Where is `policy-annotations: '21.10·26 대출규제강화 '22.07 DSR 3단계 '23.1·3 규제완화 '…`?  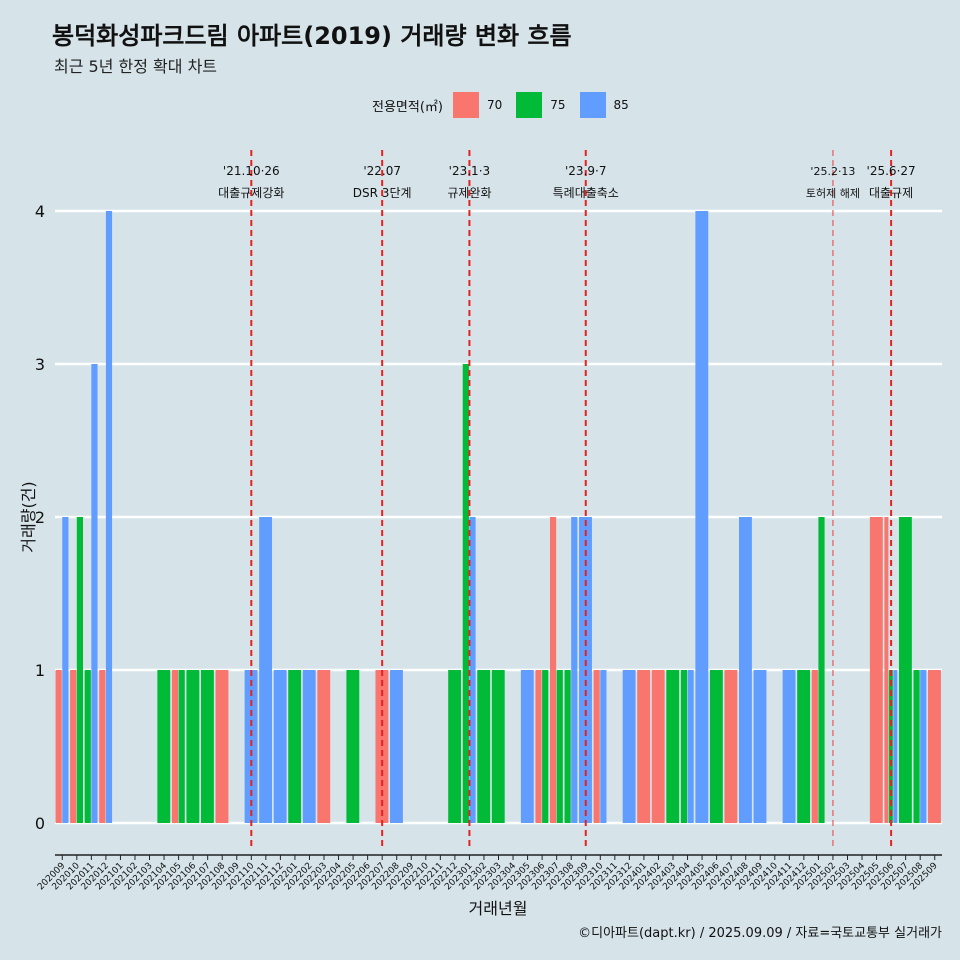 policy-annotations: '21.10·26 대출규제강화 '22.07 DSR 3단계 '23.1·3 규제완화 '… is located at coordinates (566, 182).